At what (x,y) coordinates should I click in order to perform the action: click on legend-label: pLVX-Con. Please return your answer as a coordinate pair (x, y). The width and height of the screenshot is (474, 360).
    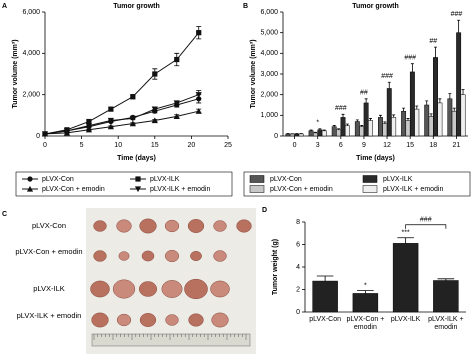
    Looking at the image, I should click on (58, 179).